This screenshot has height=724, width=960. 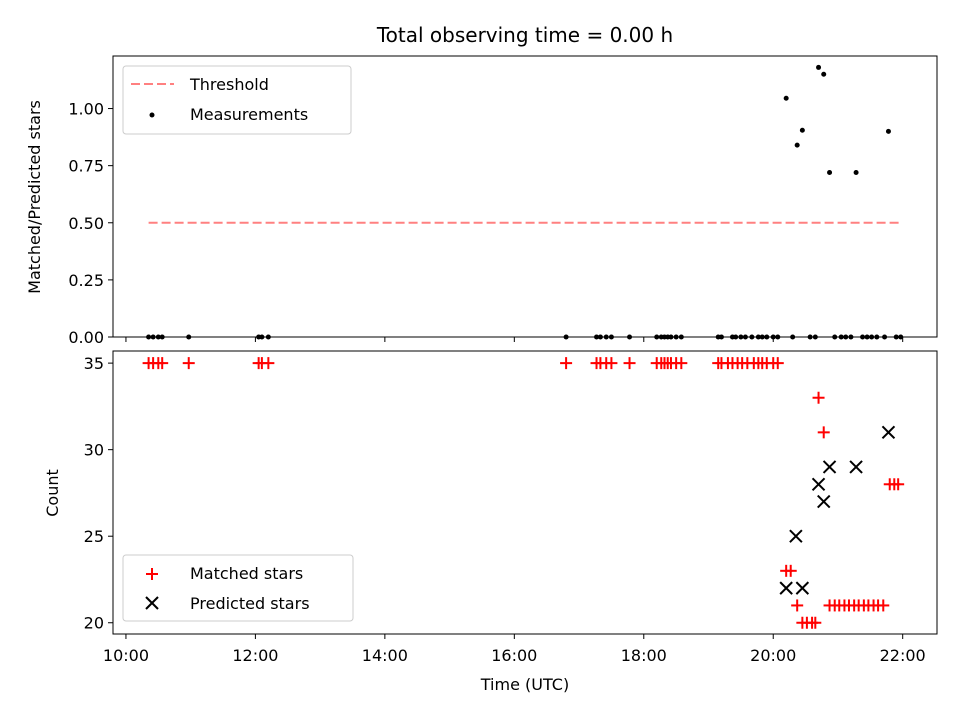 What do you see at coordinates (86, 166) in the screenshot?
I see `top-y-tick-label: 0.75` at bounding box center [86, 166].